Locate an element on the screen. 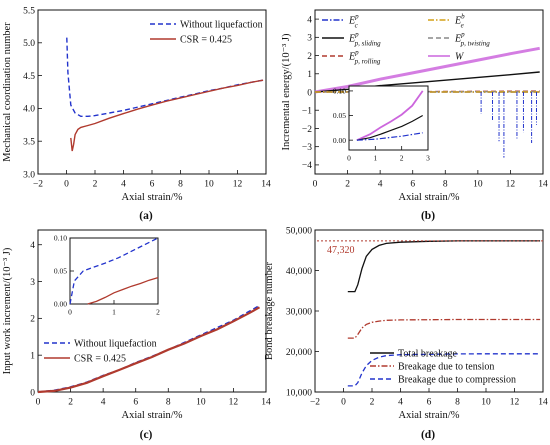 Image resolution: width=550 pixels, height=445 pixels. legend-sub: p, sliding is located at coordinates (368, 44).